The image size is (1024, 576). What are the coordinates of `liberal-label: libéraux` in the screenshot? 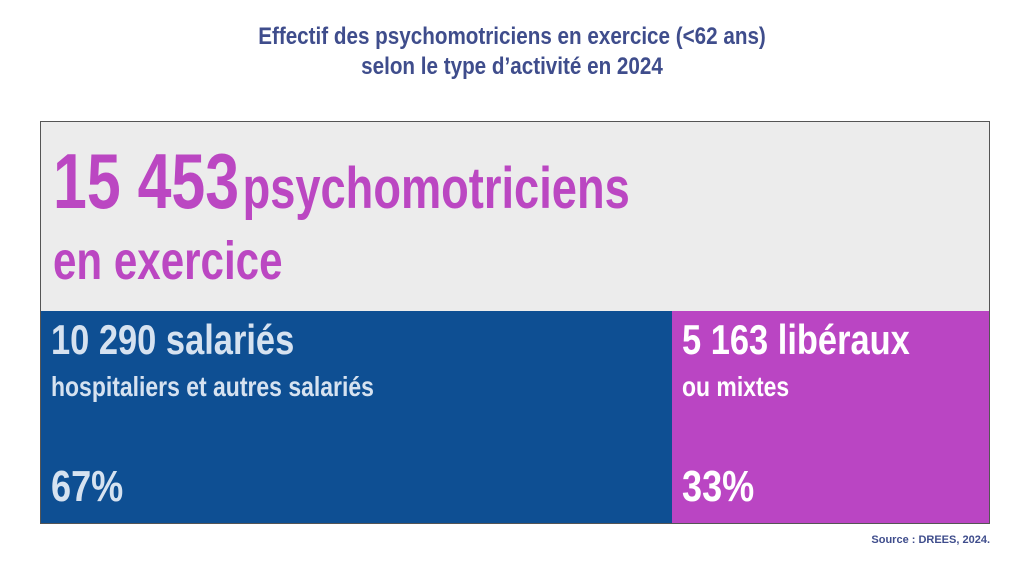 It's located at (843, 339).